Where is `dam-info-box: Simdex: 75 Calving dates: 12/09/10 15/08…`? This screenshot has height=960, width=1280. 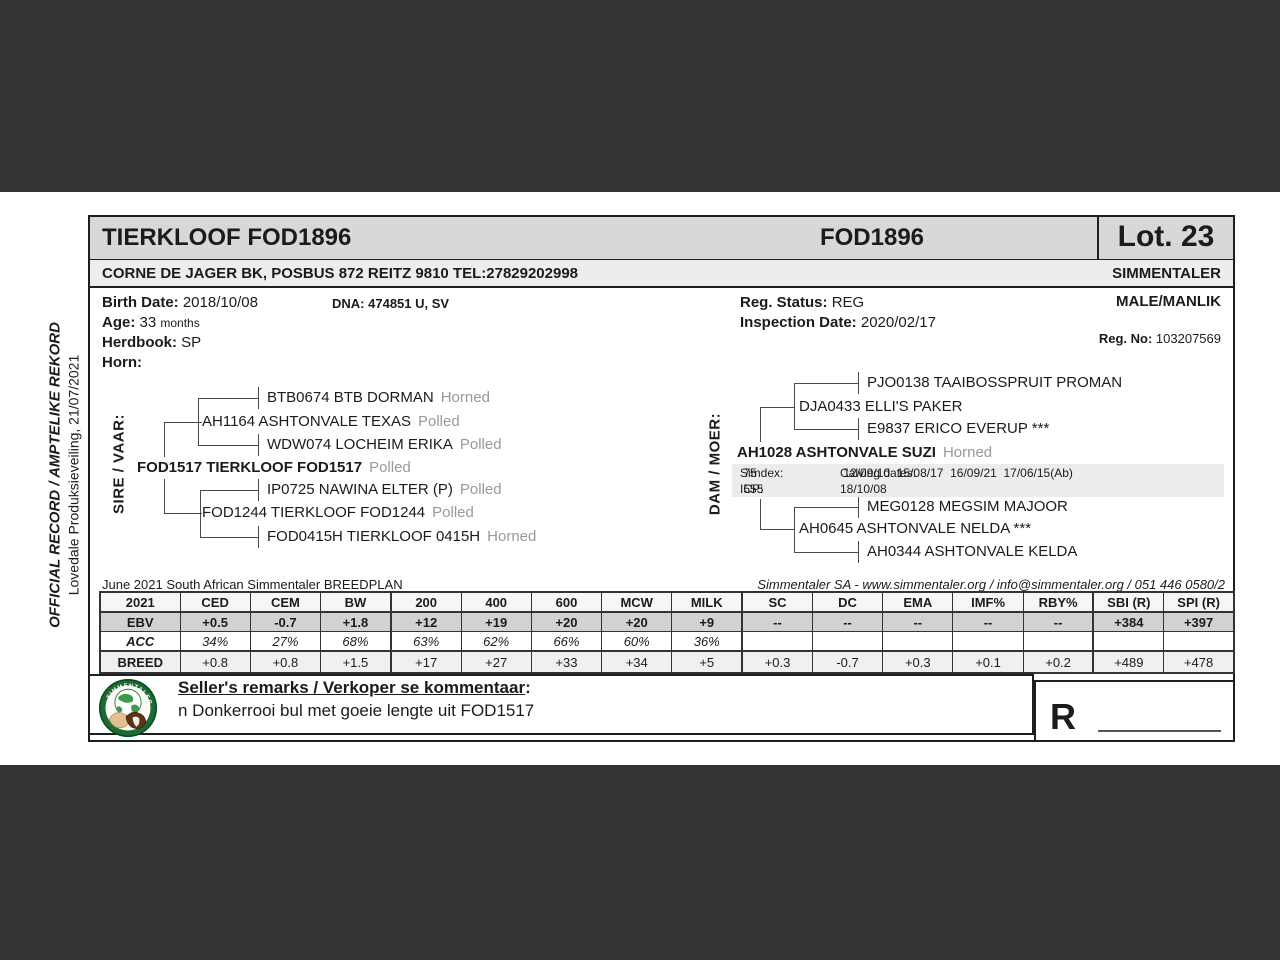
dam-info-box: Simdex: 75 Calving dates: 12/09/10 15/08… is located at coordinates (978, 480).